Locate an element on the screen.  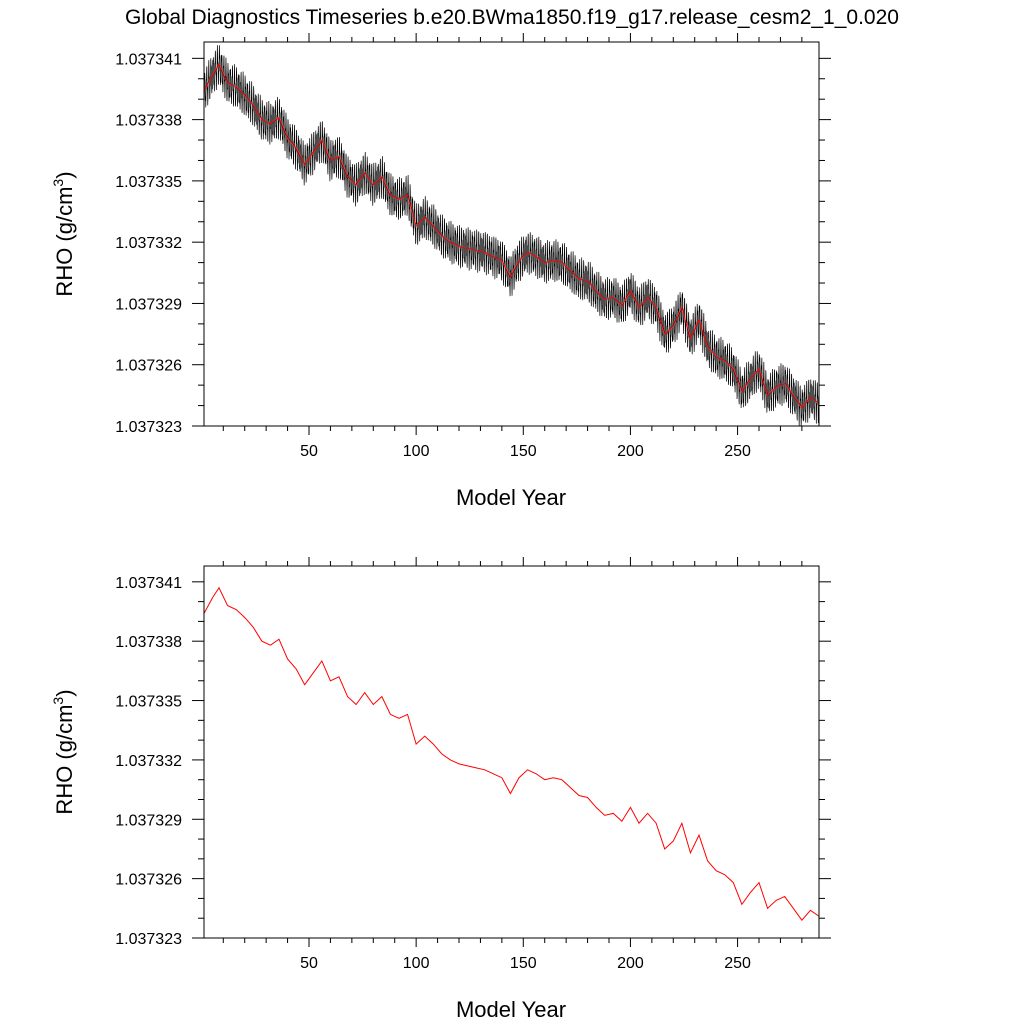
bottom-panel-y-axis-label: RHO (g/cm3) is located at coordinates (63, 751).